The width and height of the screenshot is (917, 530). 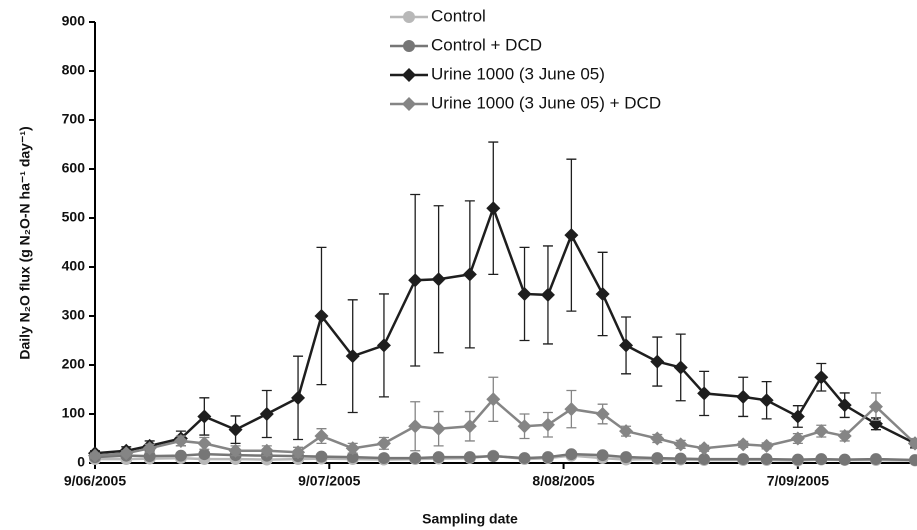 I want to click on legend-label: Control + DCD, so click(x=486, y=44).